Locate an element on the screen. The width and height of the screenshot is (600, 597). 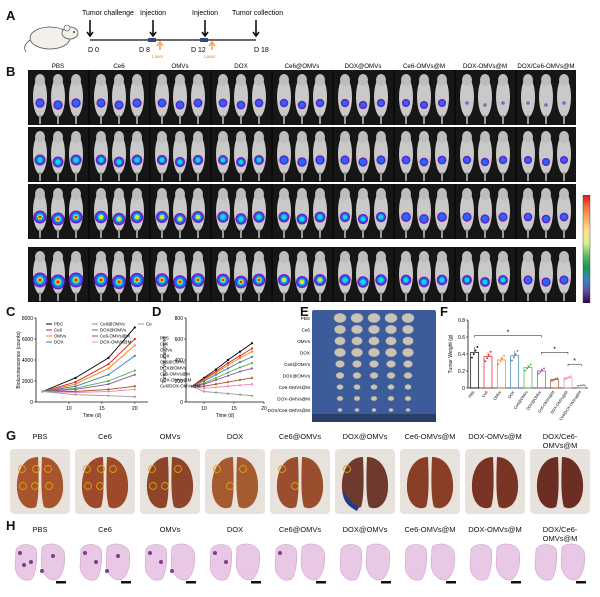
legend-entry: Ce6@OMVs is located at coordinates (113, 324).